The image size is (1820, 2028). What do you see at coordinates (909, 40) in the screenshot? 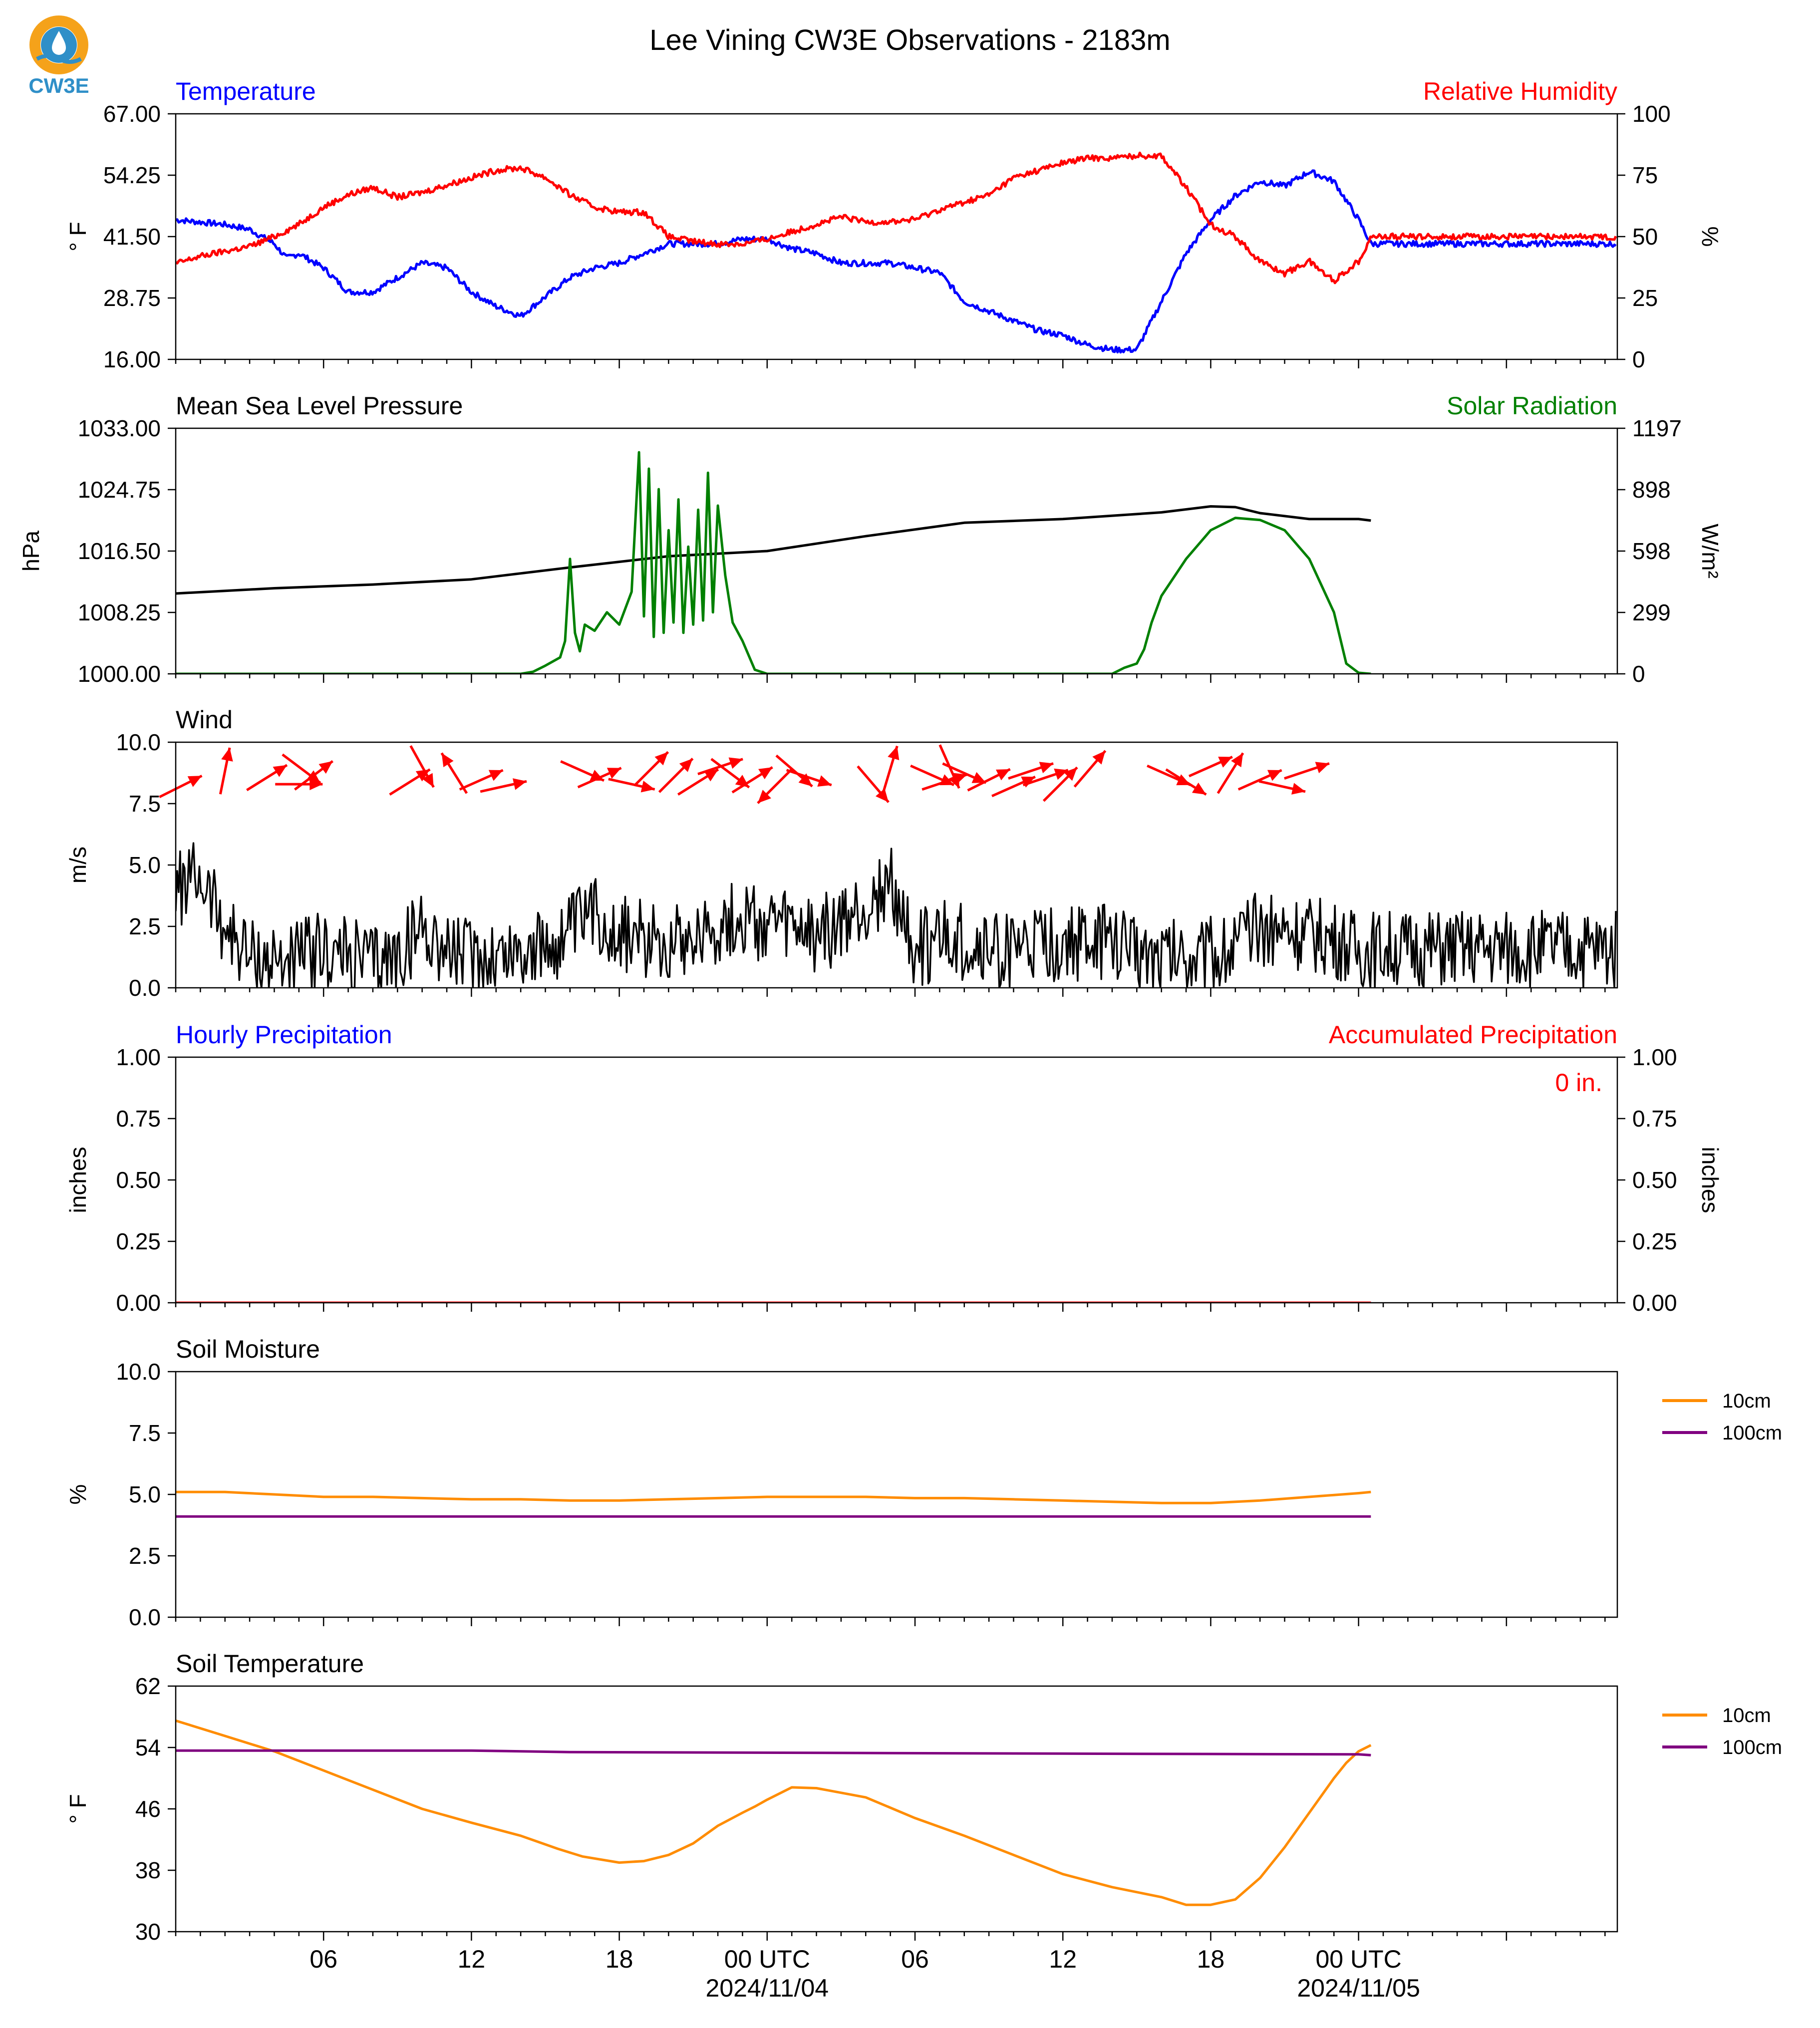
I see `chart-title: Lee Vining CW3E Observations - 2183m` at bounding box center [909, 40].